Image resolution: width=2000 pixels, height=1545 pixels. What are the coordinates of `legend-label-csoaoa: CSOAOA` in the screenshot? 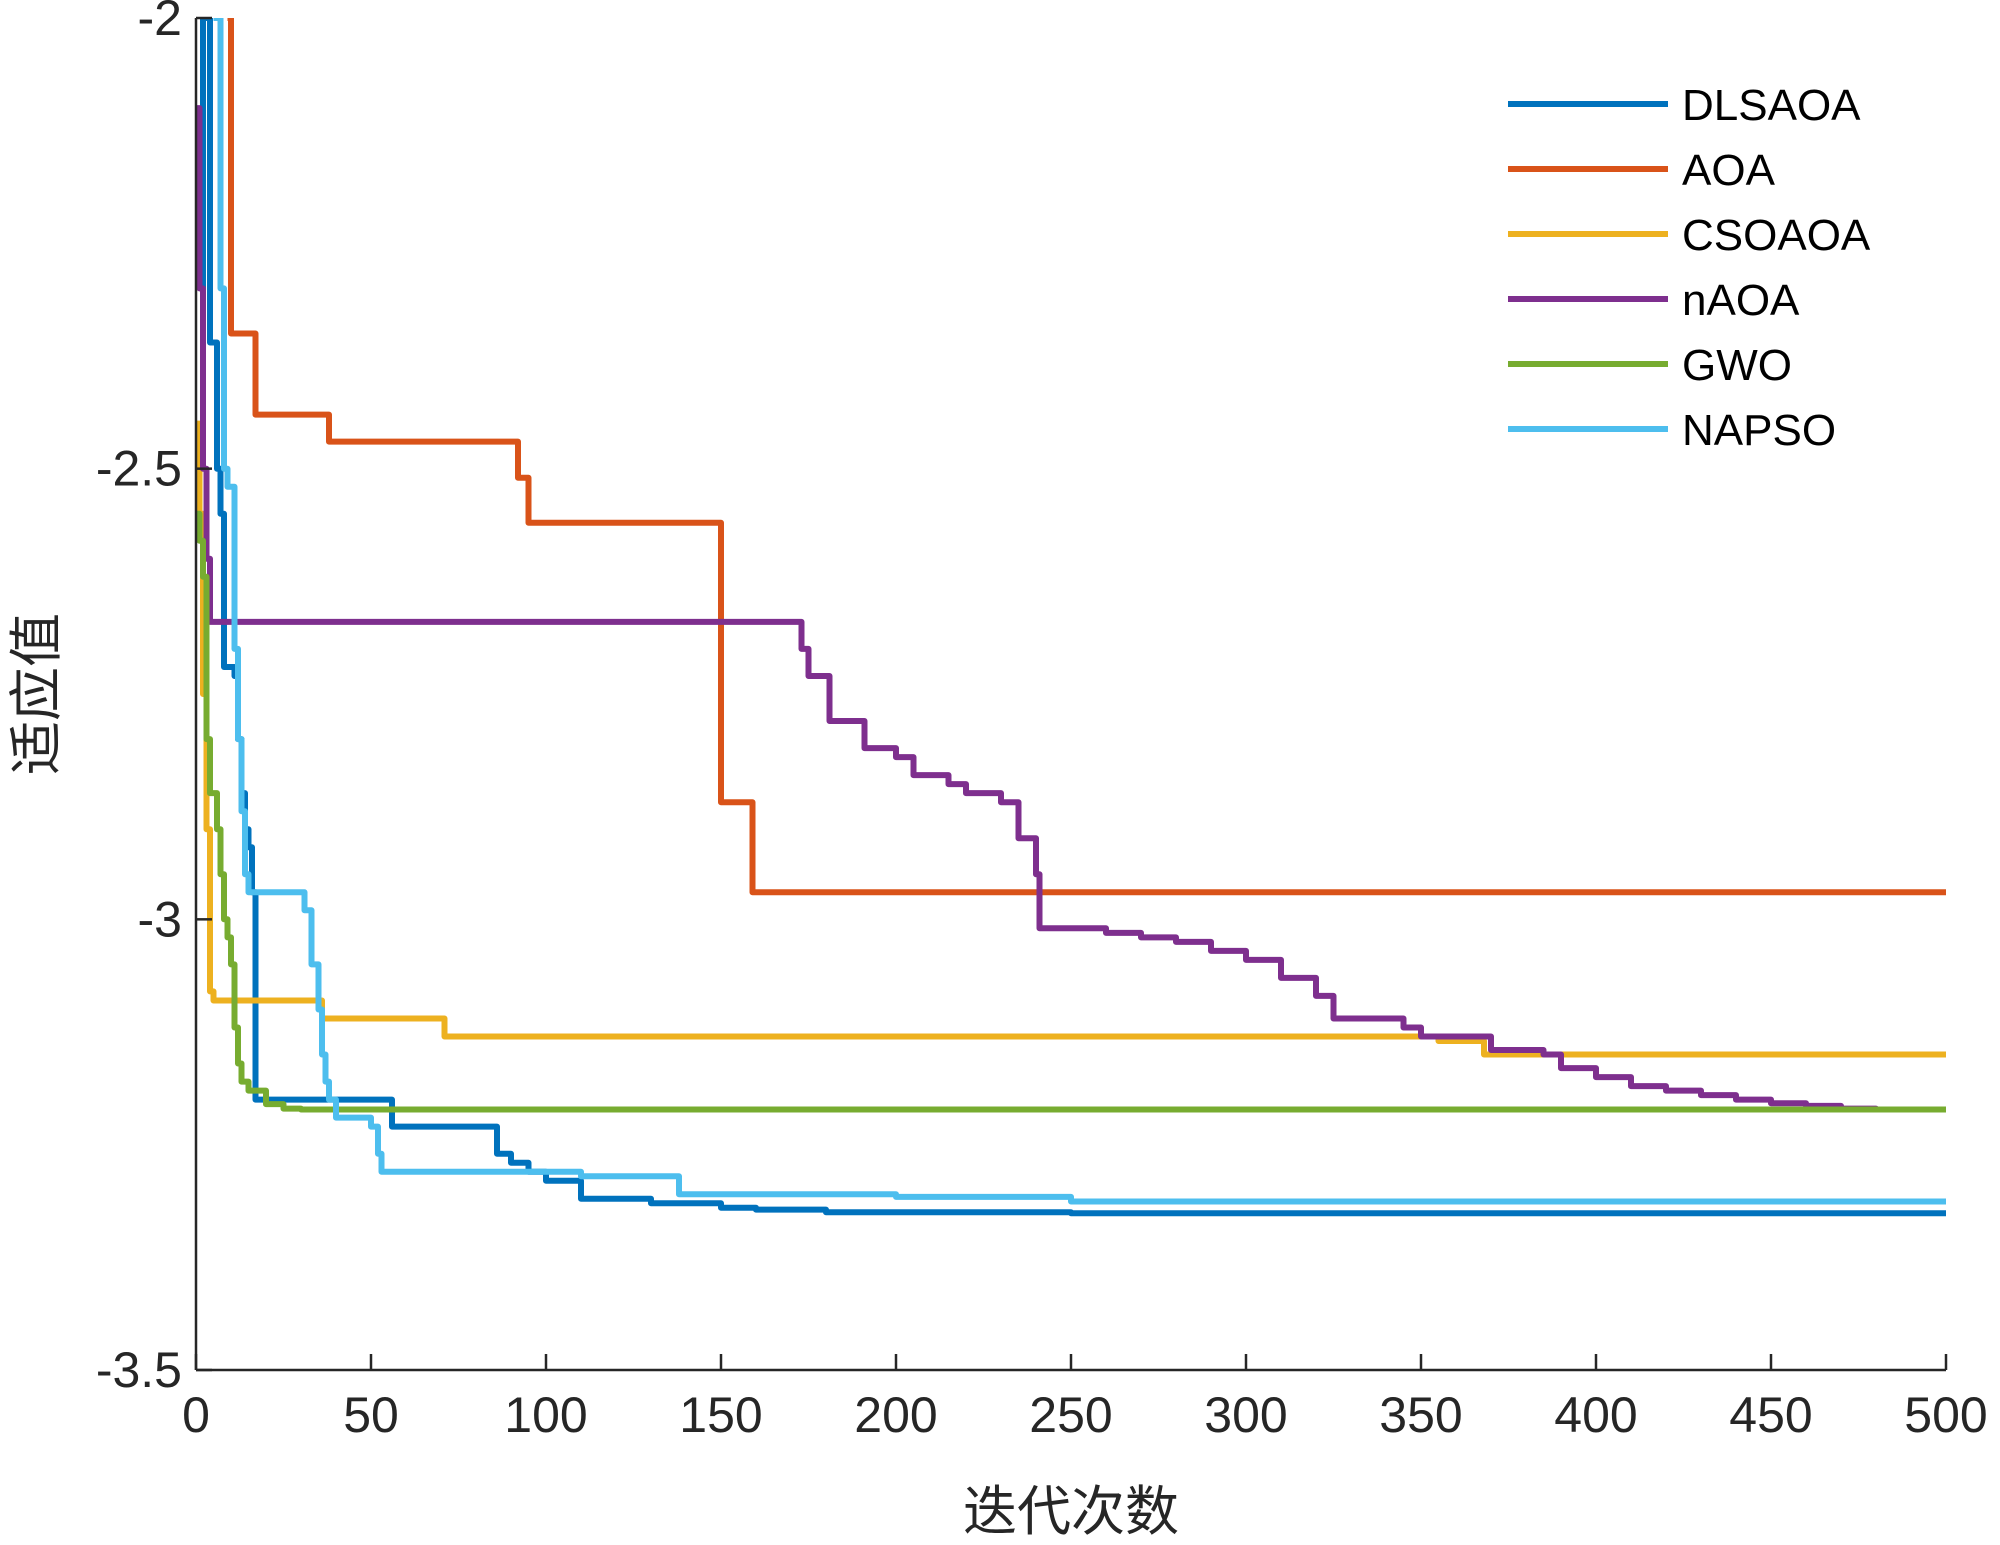 It's located at (1776, 235).